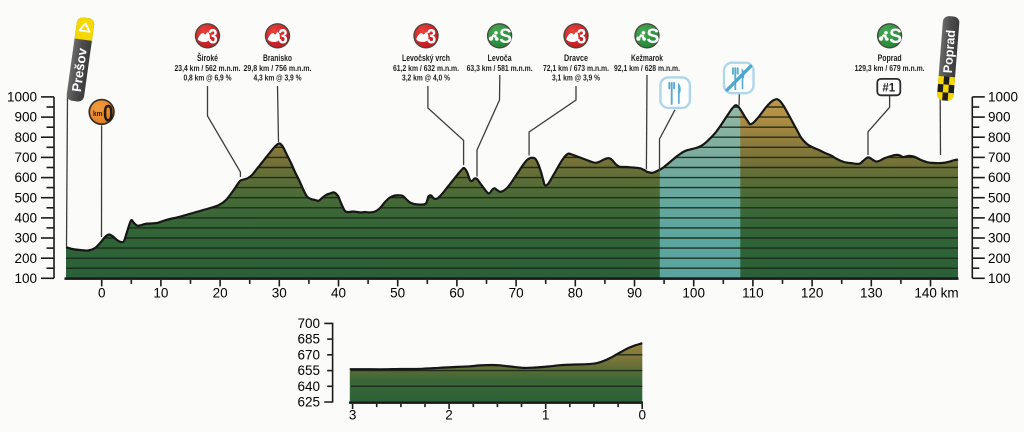  What do you see at coordinates (936, 293) in the screenshot?
I see `svg-text: 140 km` at bounding box center [936, 293].